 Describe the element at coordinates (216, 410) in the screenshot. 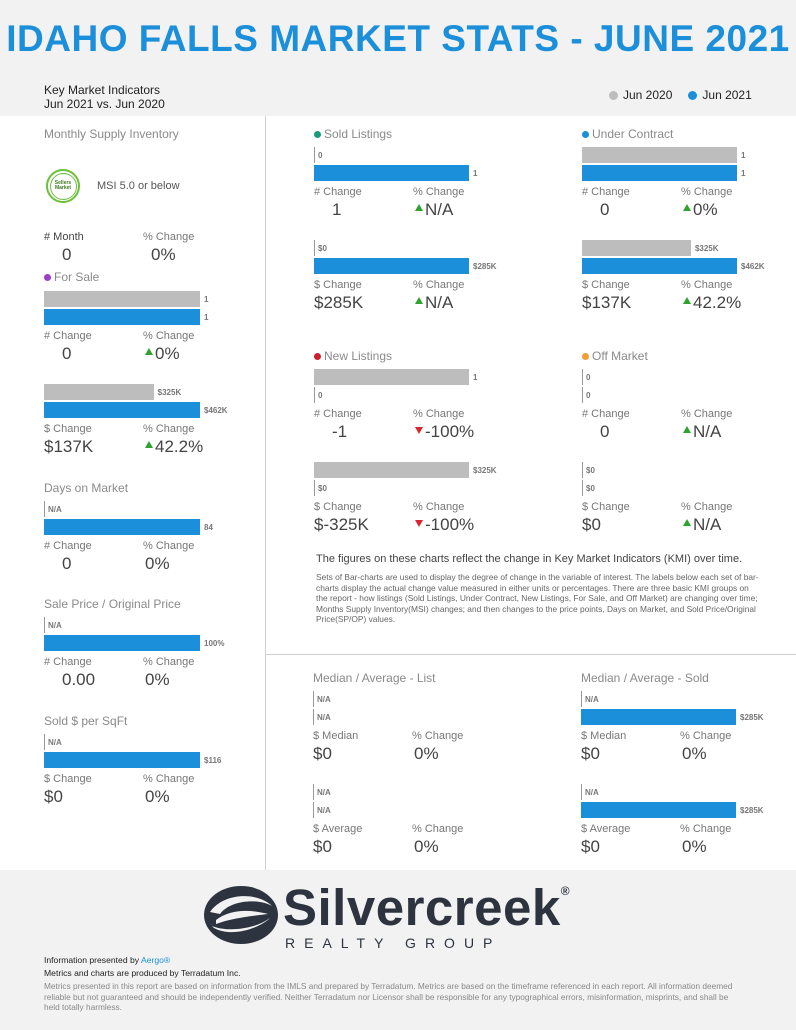

I see `for-sale-price-value-current: $462K` at that location.